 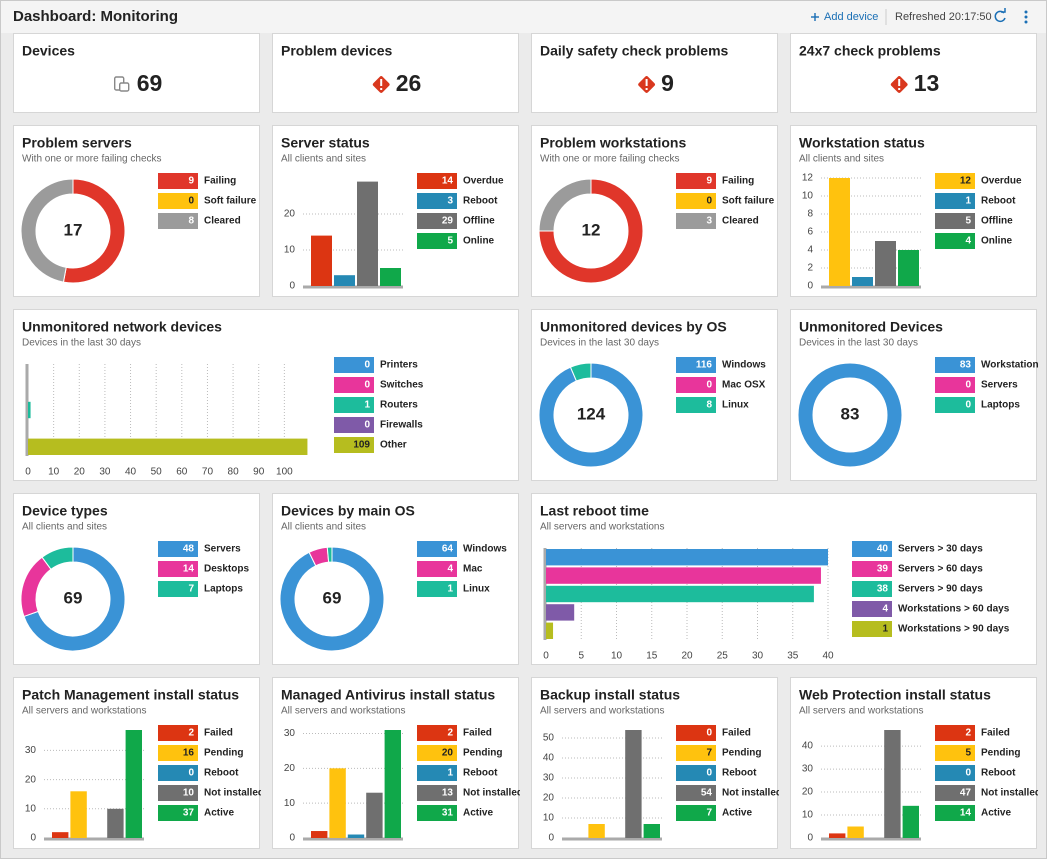 I want to click on widget-subtitle: With one or more failing checks, so click(x=92, y=159).